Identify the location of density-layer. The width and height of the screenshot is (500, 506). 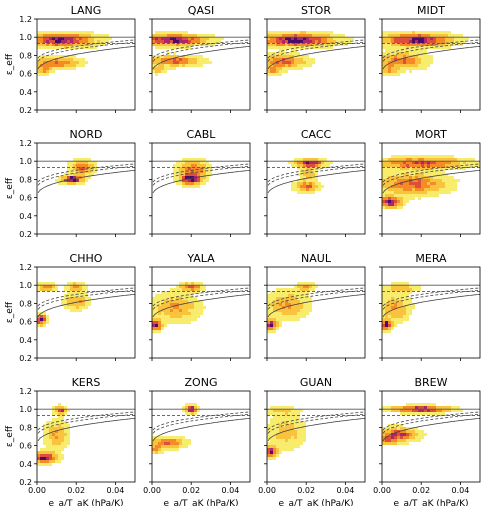
(86, 434).